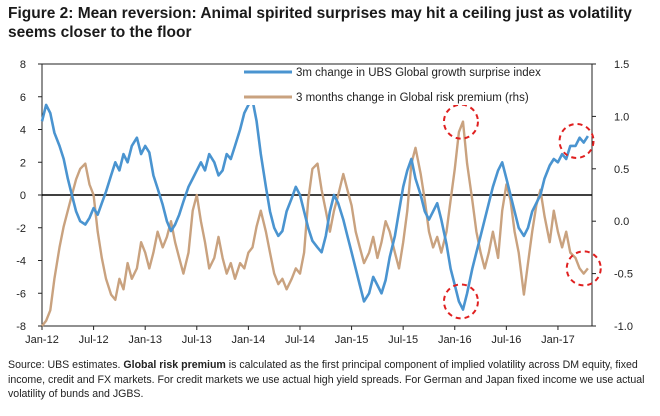  What do you see at coordinates (23, 98) in the screenshot?
I see `left-tick-label: 6` at bounding box center [23, 98].